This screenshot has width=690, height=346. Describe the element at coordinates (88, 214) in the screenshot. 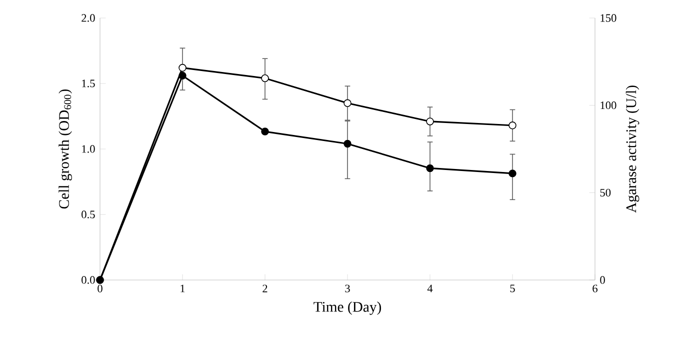

I see `y-tick-label: 0.5` at that location.